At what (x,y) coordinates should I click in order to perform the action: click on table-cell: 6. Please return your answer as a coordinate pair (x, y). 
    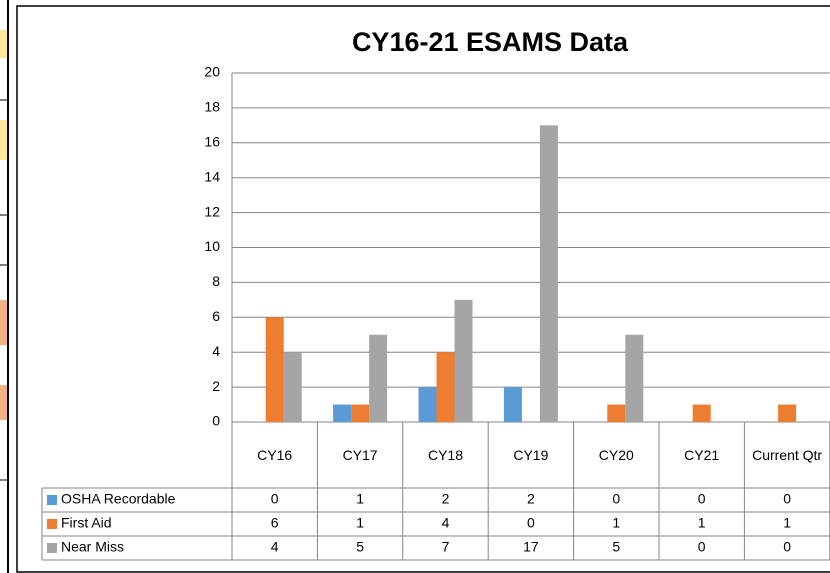
    Looking at the image, I should click on (275, 523).